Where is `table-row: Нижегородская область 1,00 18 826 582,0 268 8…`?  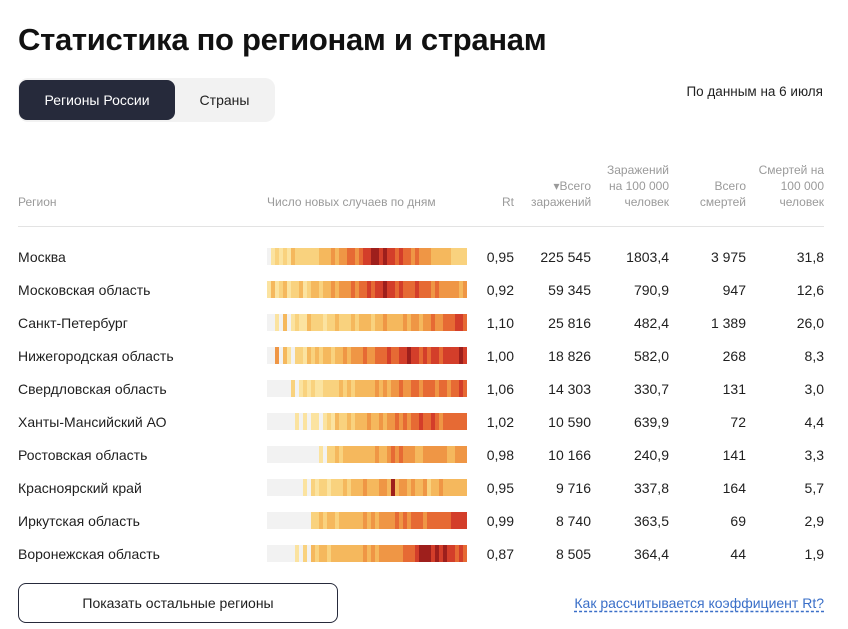
table-row: Нижегородская область 1,00 18 826 582,0 268 8… is located at coordinates (421, 355).